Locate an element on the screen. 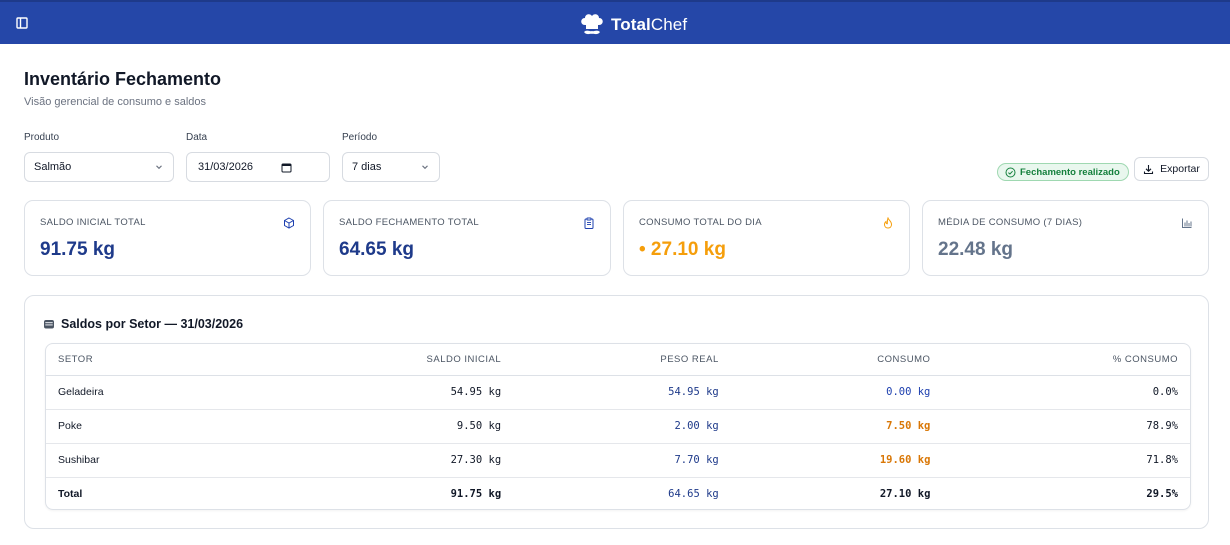 The image size is (1230, 545). card-value: 91.75 kg is located at coordinates (77, 249).